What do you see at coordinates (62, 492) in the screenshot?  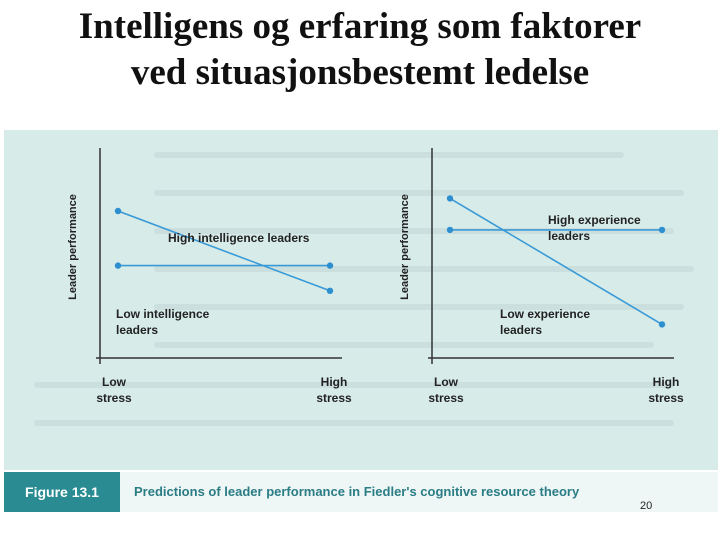 I see `figure-label: Figure 13.1` at bounding box center [62, 492].